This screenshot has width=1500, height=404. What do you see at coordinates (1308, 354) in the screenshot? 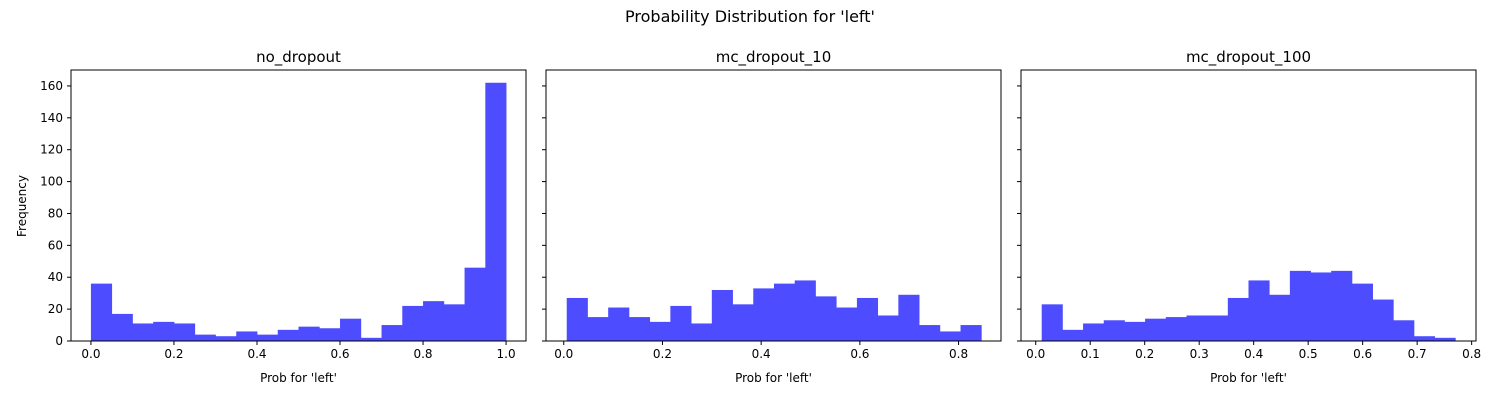
I see `x-tick-label: 0.5` at bounding box center [1308, 354].